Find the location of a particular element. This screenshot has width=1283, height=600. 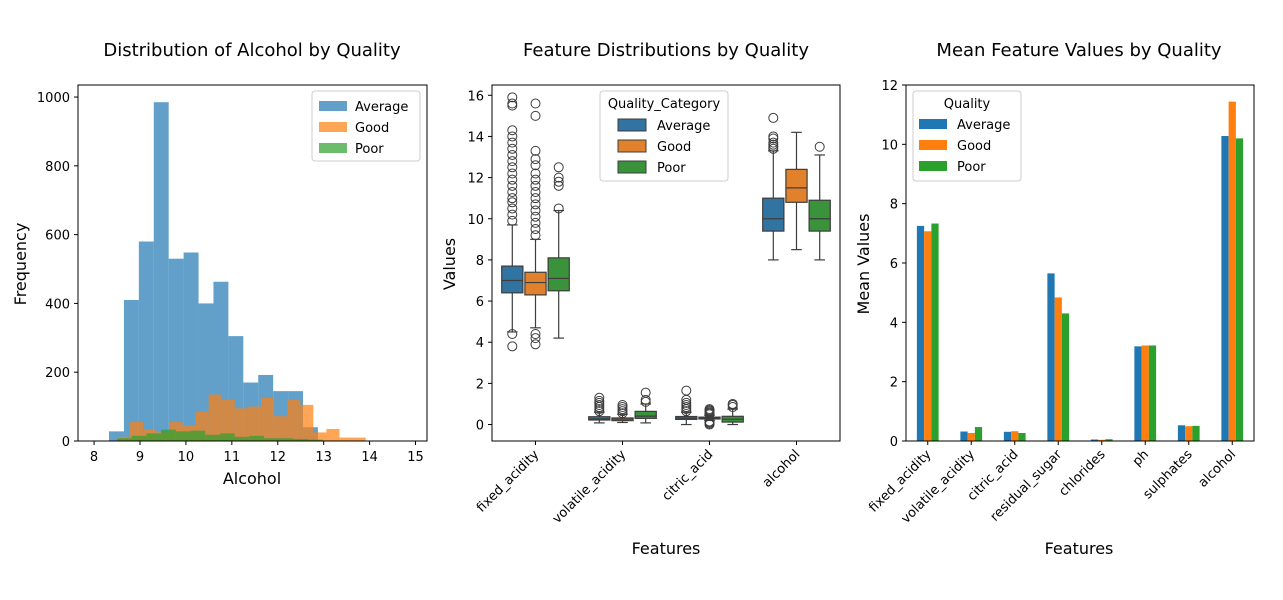

y-tick-label: 600 is located at coordinates (57, 236).